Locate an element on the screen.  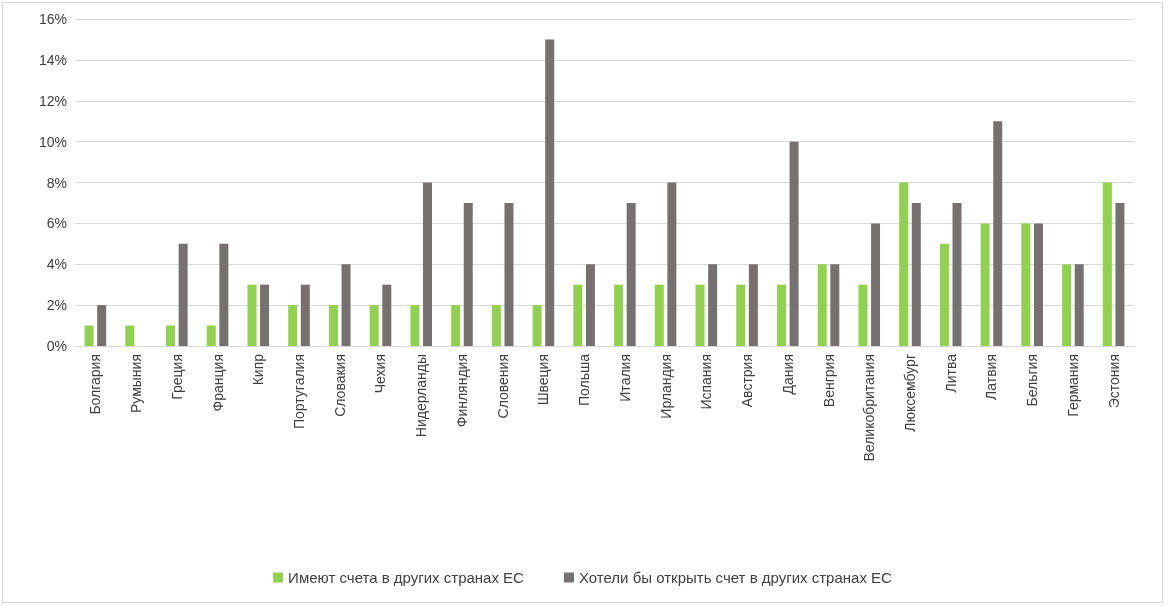
x-tick-label: Испания is located at coordinates (706, 382).